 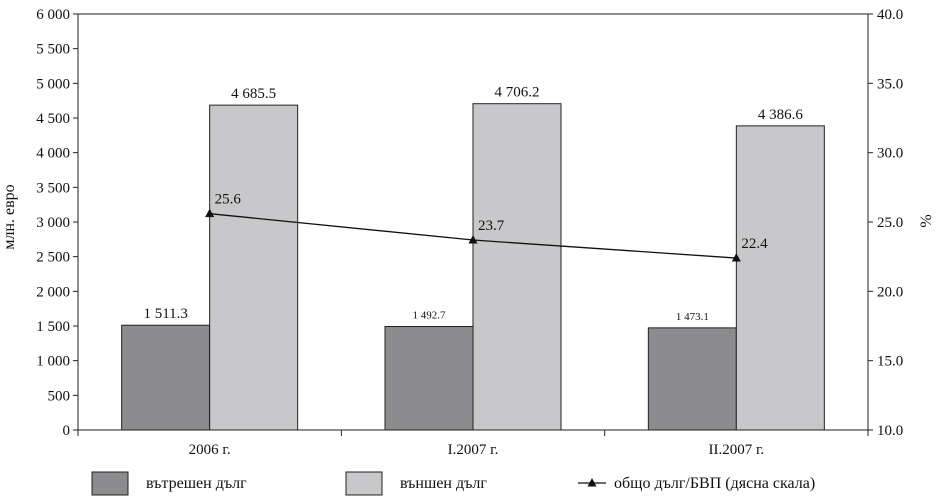 What do you see at coordinates (430, 316) in the screenshot?
I see `domestic-debt-value-label: 1 492.7` at bounding box center [430, 316].